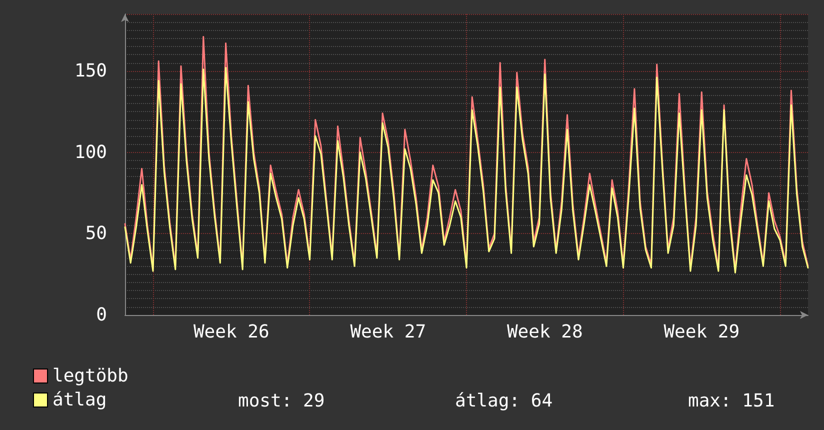 The height and width of the screenshot is (430, 824). I want to click on y-tick-label: 150, so click(90, 71).